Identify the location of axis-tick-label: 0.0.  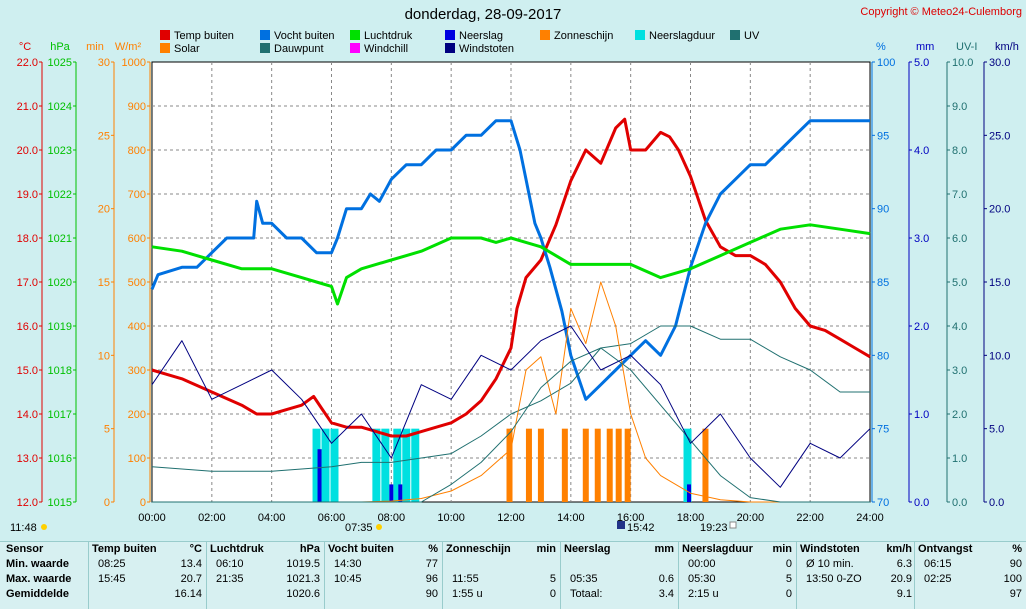
(921, 503).